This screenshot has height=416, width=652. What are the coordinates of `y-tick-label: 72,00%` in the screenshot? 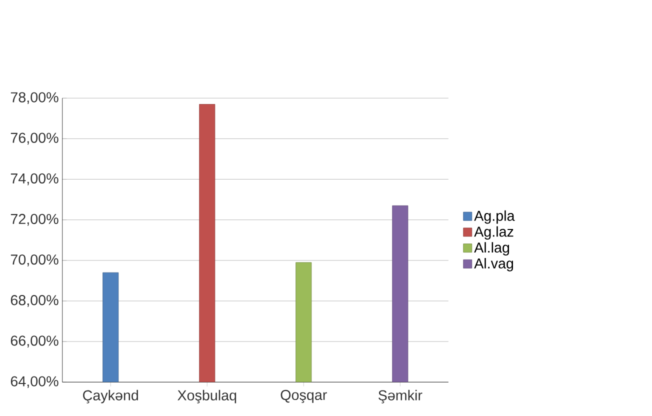 It's located at (34, 220).